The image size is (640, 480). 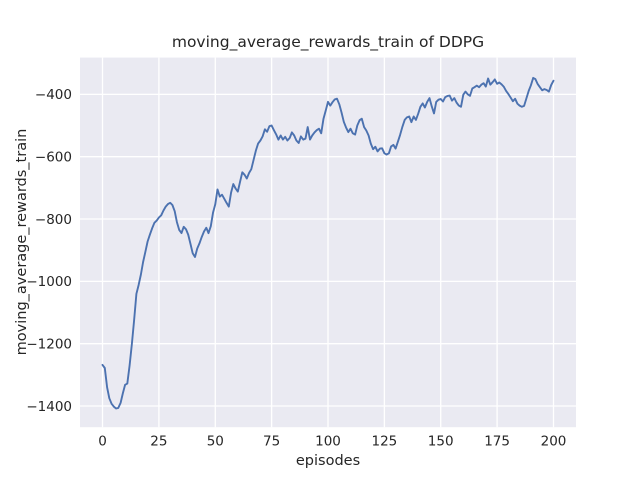 I want to click on x-tick-label: 100, so click(x=328, y=442).